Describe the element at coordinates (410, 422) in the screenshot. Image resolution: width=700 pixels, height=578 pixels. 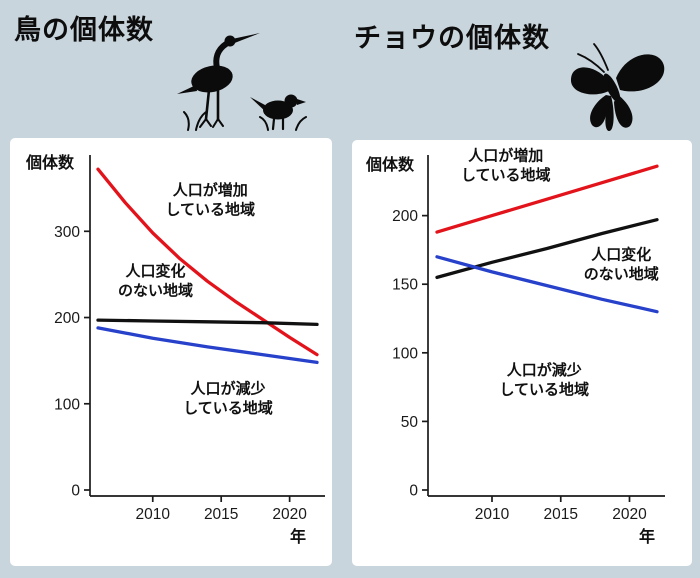
I see `y-tick-label: 50` at that location.